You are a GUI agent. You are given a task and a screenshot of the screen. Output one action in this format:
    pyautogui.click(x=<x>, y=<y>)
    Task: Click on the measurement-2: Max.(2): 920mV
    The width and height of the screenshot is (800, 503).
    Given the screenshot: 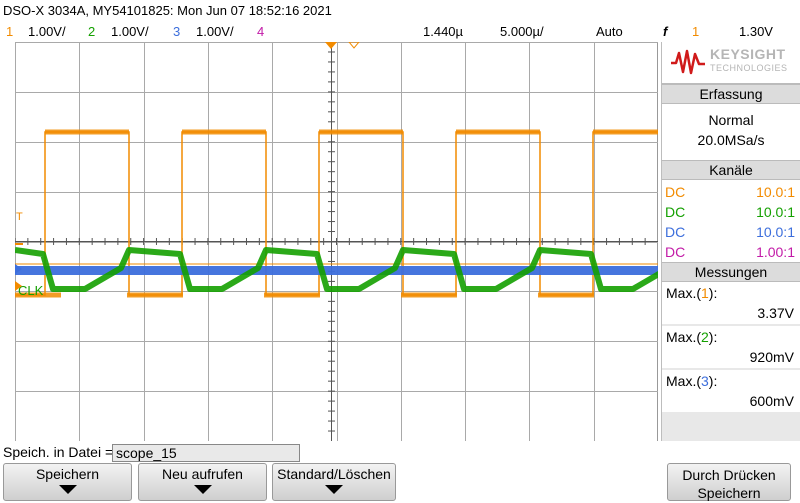 What is the action you would take?
    pyautogui.click(x=731, y=348)
    